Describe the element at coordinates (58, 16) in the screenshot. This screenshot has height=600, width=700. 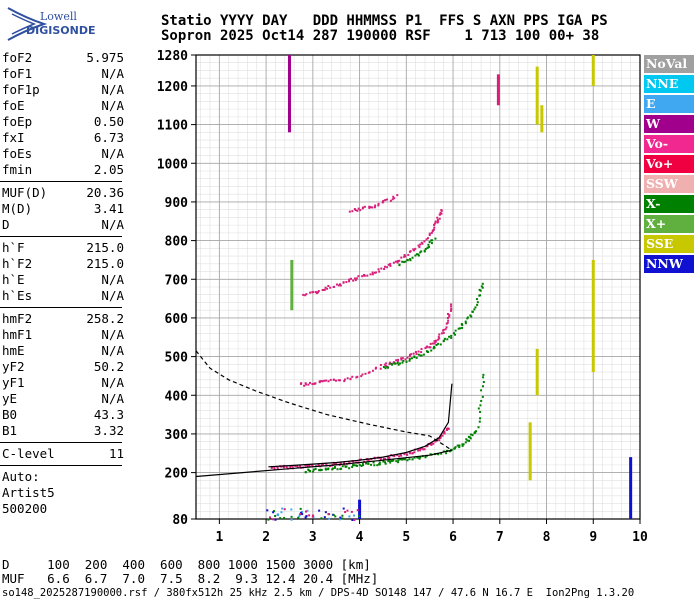
I see `logo-brand: Lowell` at that location.